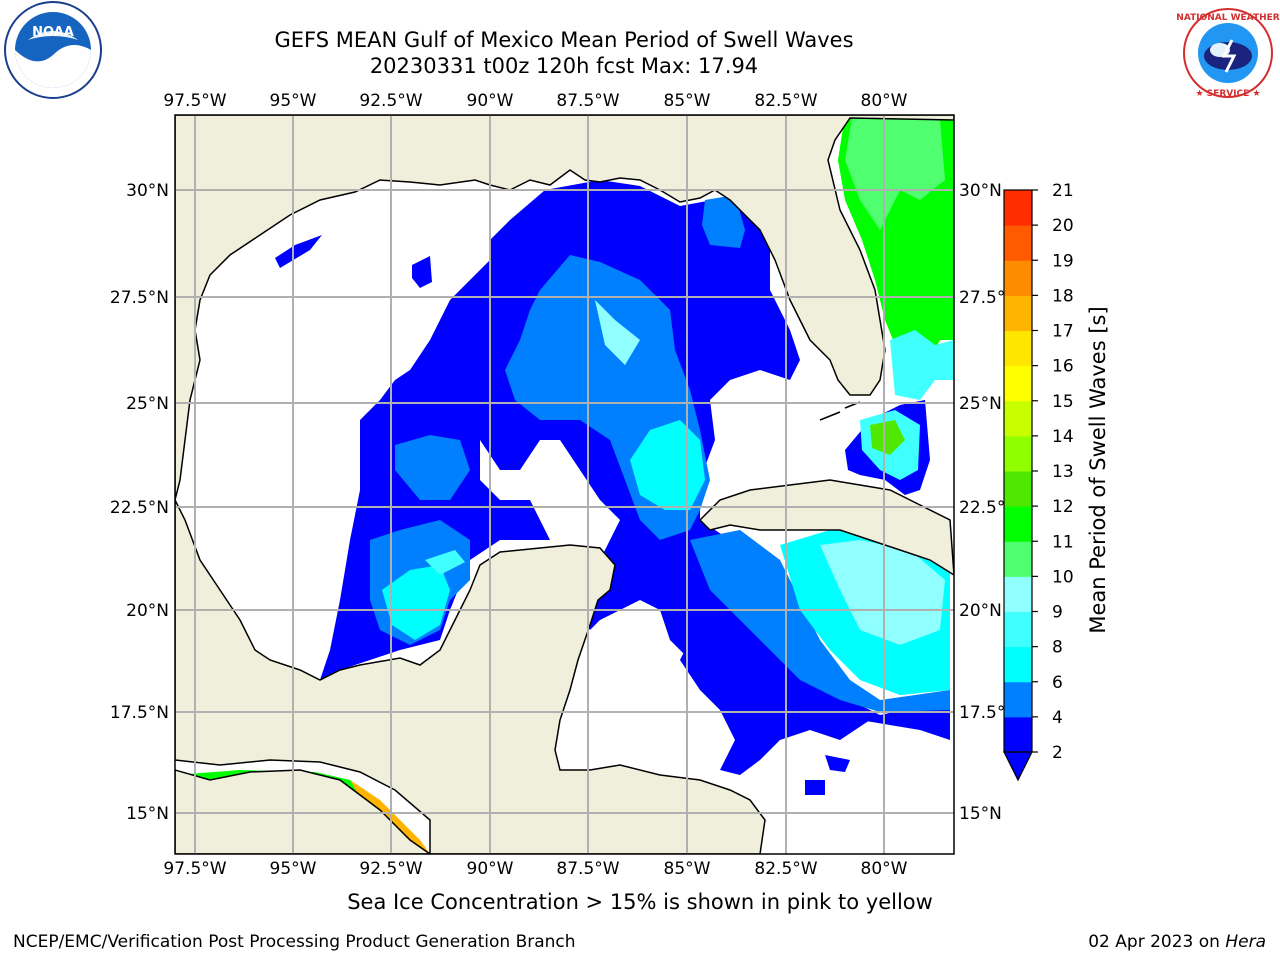  I want to click on colorbar-tick-label: 10, so click(1063, 577).